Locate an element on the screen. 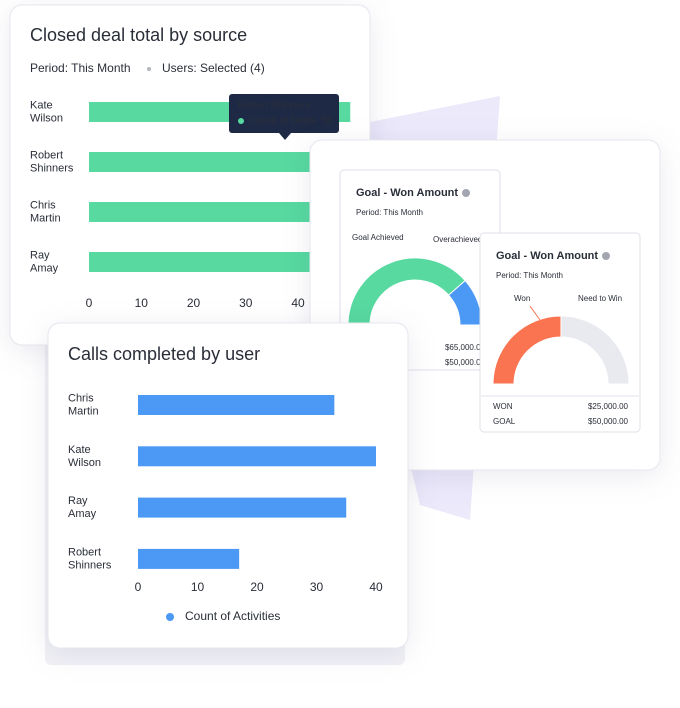 The width and height of the screenshot is (680, 708). tooltip-title: Robert Shinners is located at coordinates (274, 106).